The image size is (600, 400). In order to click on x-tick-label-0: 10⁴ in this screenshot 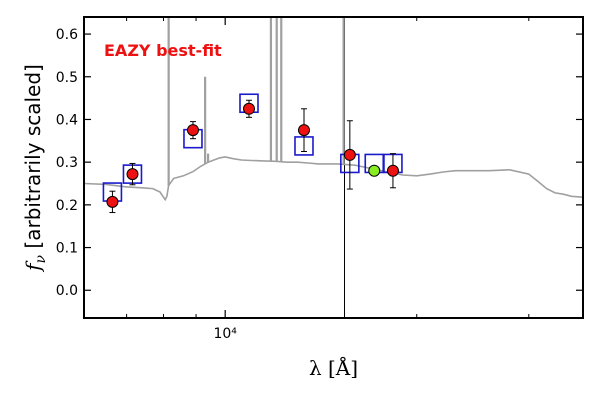, I will do `click(225, 334)`.